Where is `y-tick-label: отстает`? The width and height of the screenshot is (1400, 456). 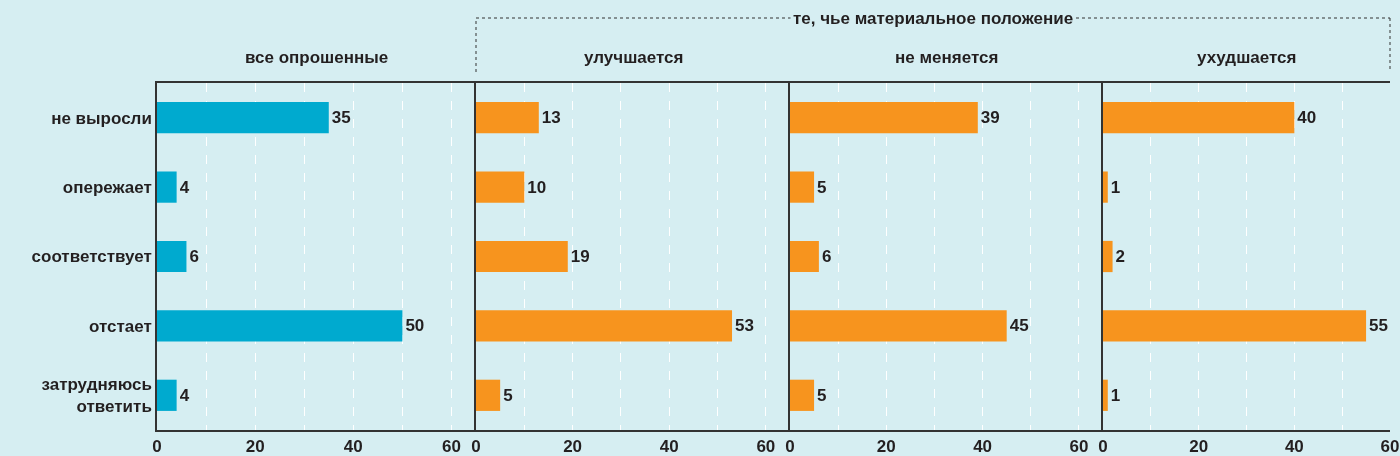
y-tick-label: отстает is located at coordinates (120, 326).